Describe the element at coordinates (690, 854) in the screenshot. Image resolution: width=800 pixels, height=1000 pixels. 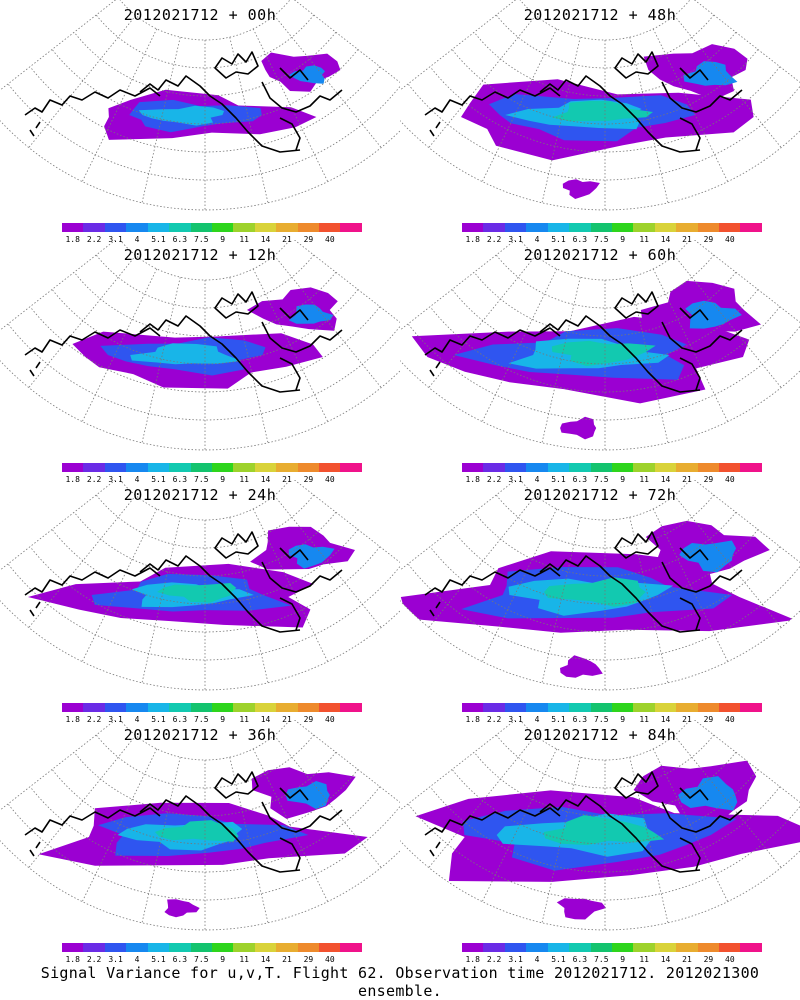
I see `coastline-lakes` at that location.